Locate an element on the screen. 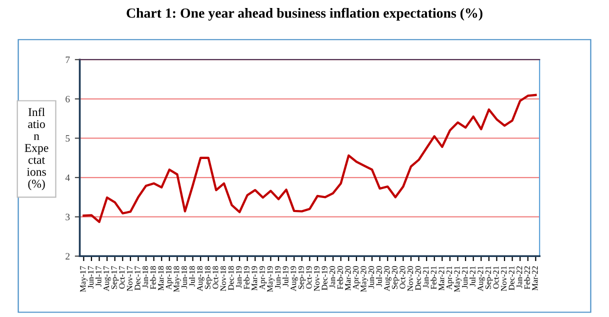 The image size is (609, 317). x-tick-label: Aug-18 is located at coordinates (200, 279).